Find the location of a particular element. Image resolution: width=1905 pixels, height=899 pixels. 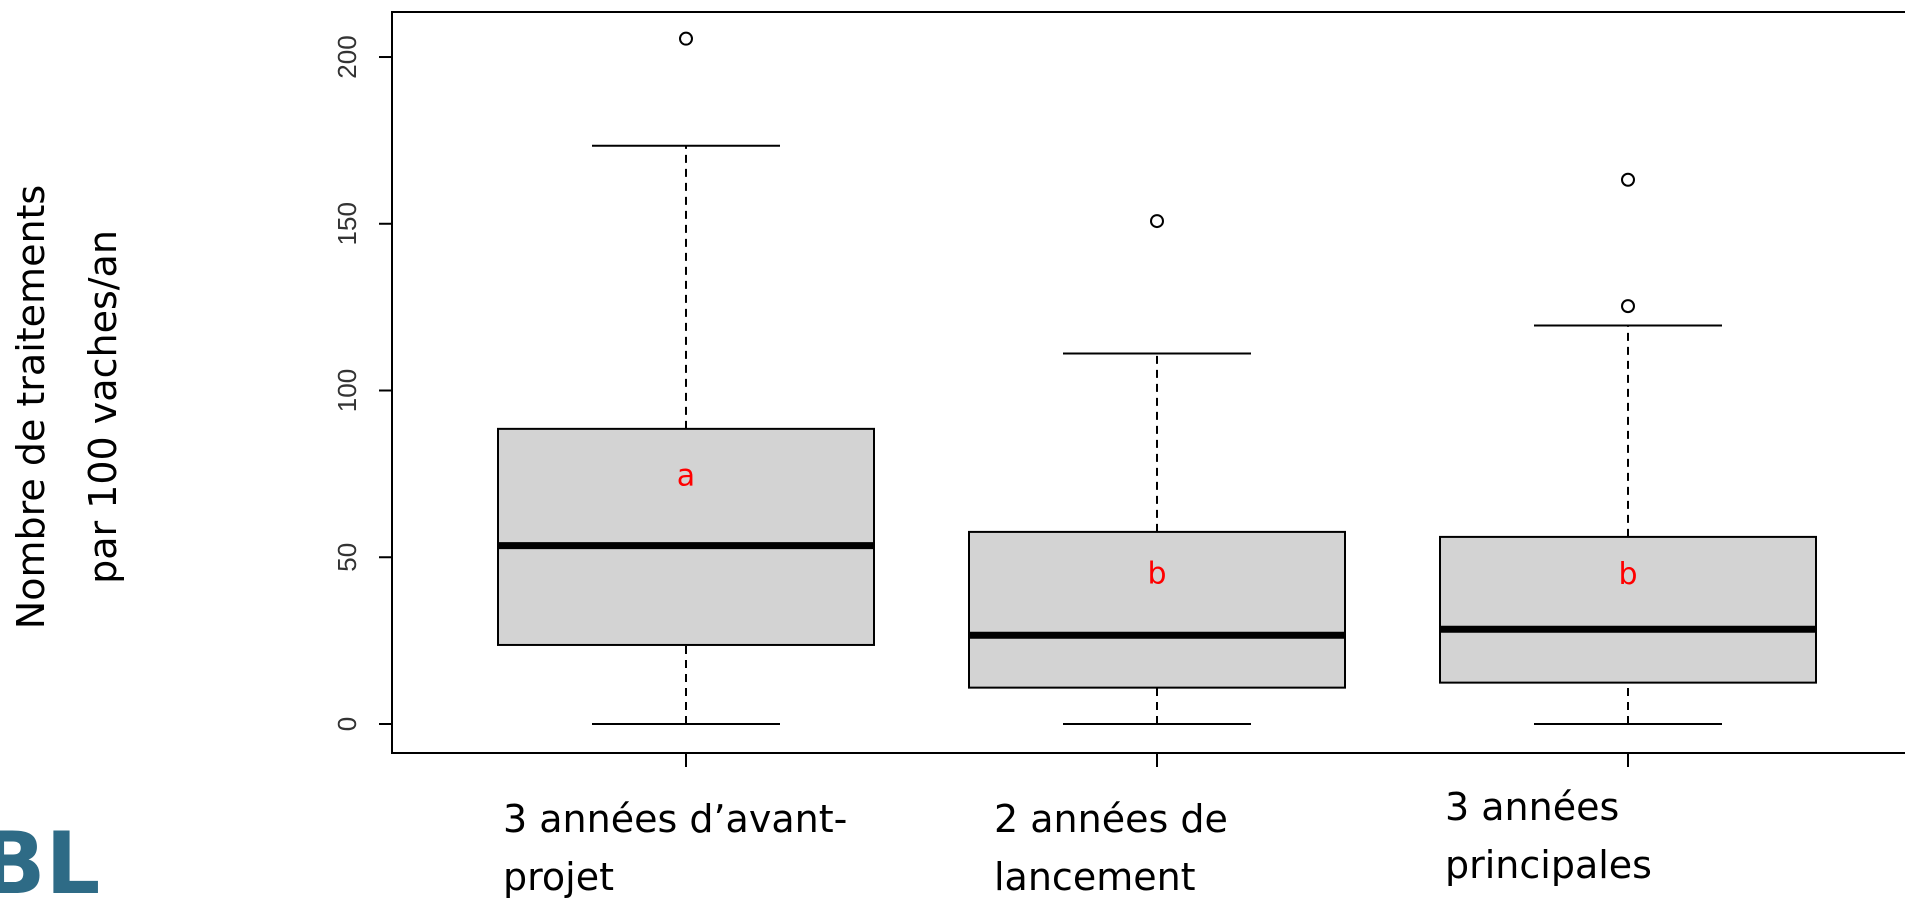

x-tick-label: projet is located at coordinates (558, 877).